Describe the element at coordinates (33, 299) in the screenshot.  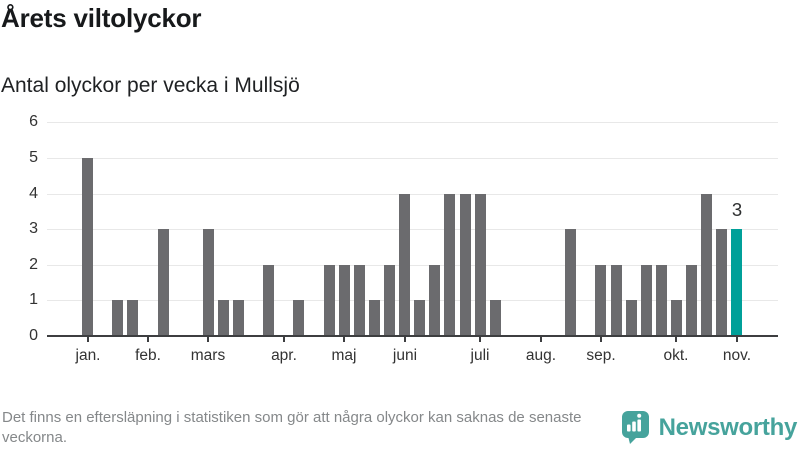
I see `y-tick-label: 1` at that location.